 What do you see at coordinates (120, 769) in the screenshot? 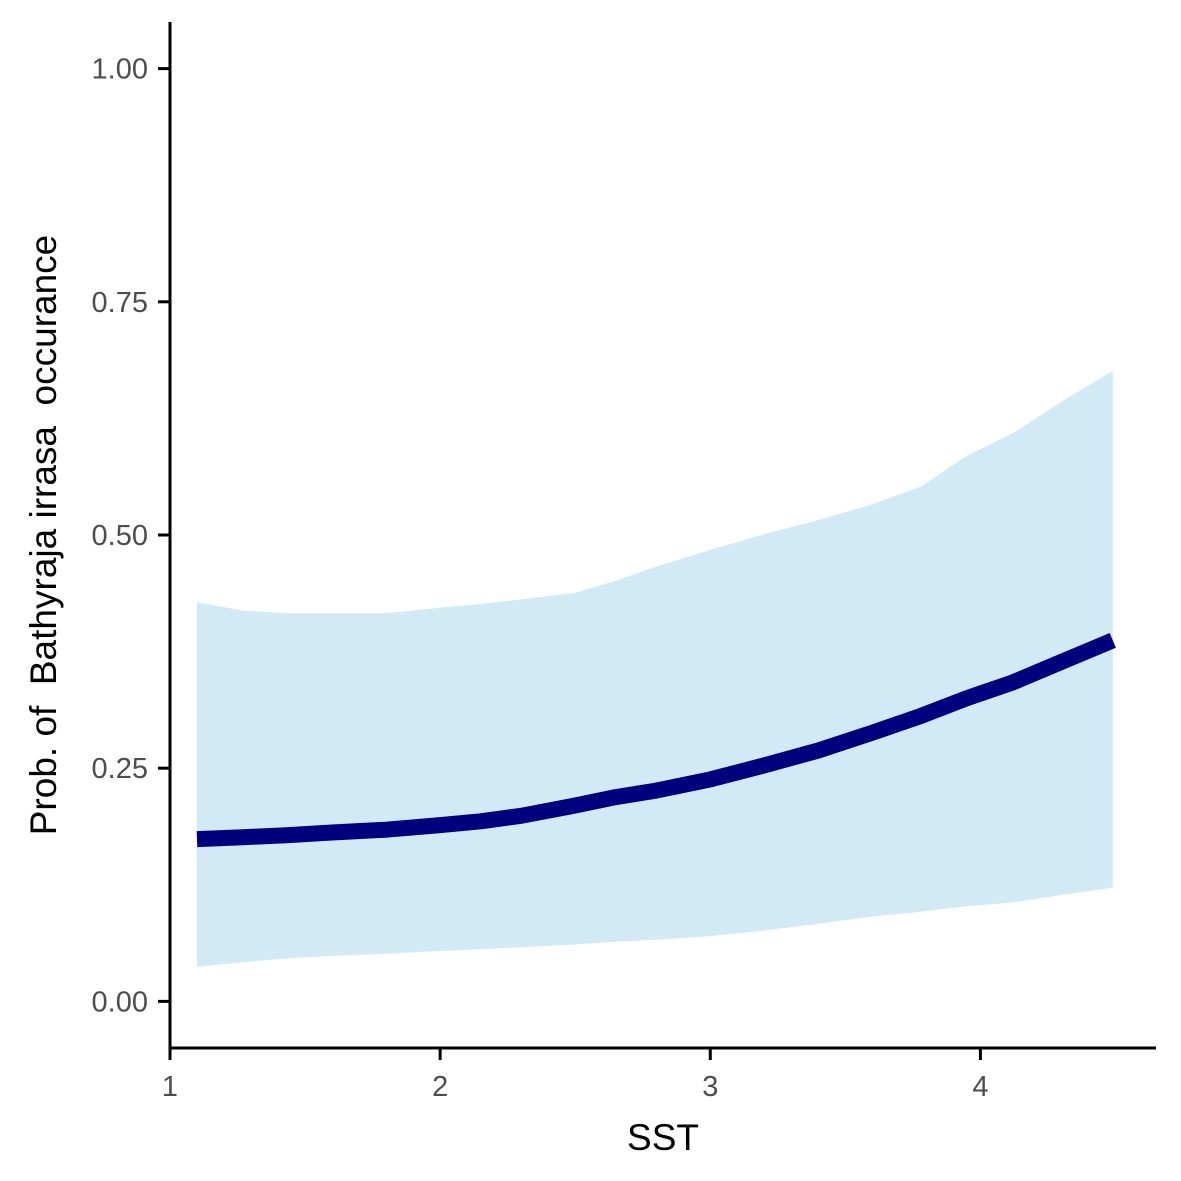
I see `y-tick-label: 0.25` at bounding box center [120, 769].